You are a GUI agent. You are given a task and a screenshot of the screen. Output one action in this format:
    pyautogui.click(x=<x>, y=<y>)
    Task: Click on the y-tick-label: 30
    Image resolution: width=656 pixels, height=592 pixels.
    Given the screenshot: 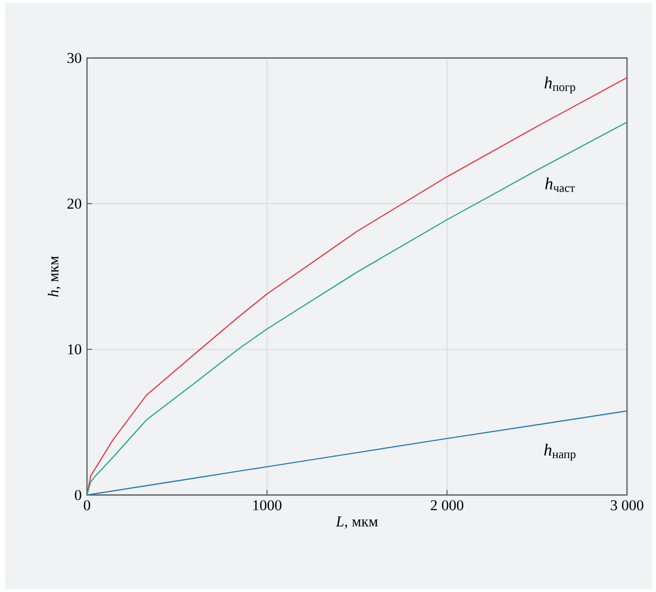 What is the action you would take?
    pyautogui.click(x=75, y=58)
    